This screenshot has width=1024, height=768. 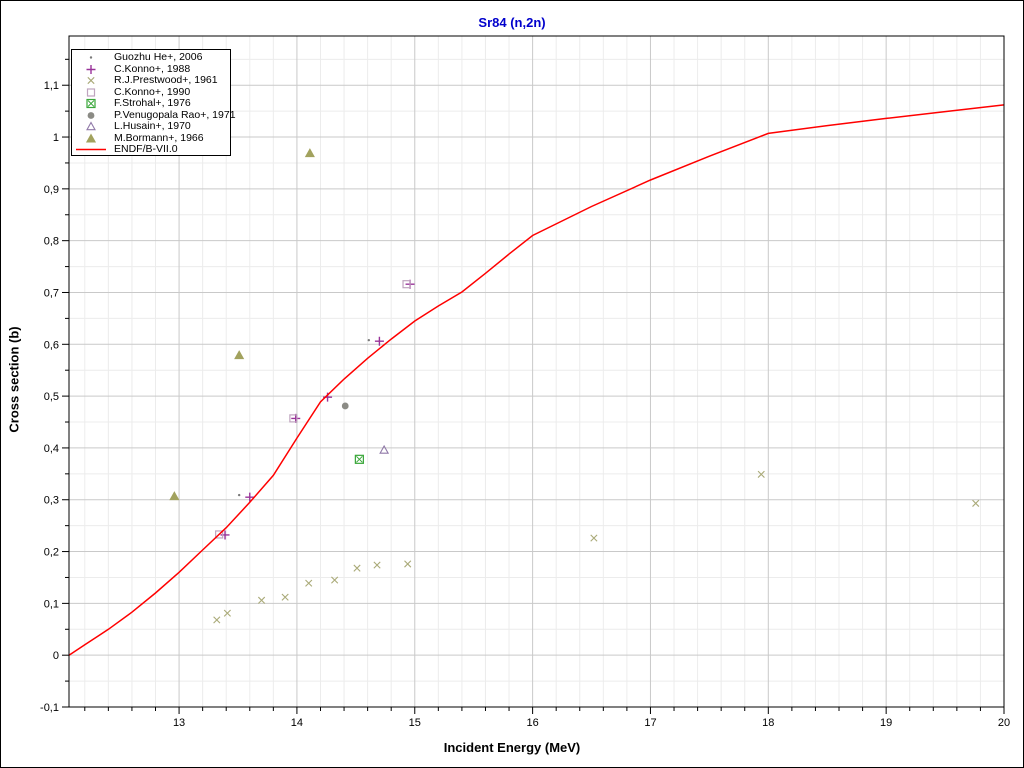 What do you see at coordinates (166, 80) in the screenshot?
I see `legend-entry-label: R.J.Prestwood+, 1961` at bounding box center [166, 80].